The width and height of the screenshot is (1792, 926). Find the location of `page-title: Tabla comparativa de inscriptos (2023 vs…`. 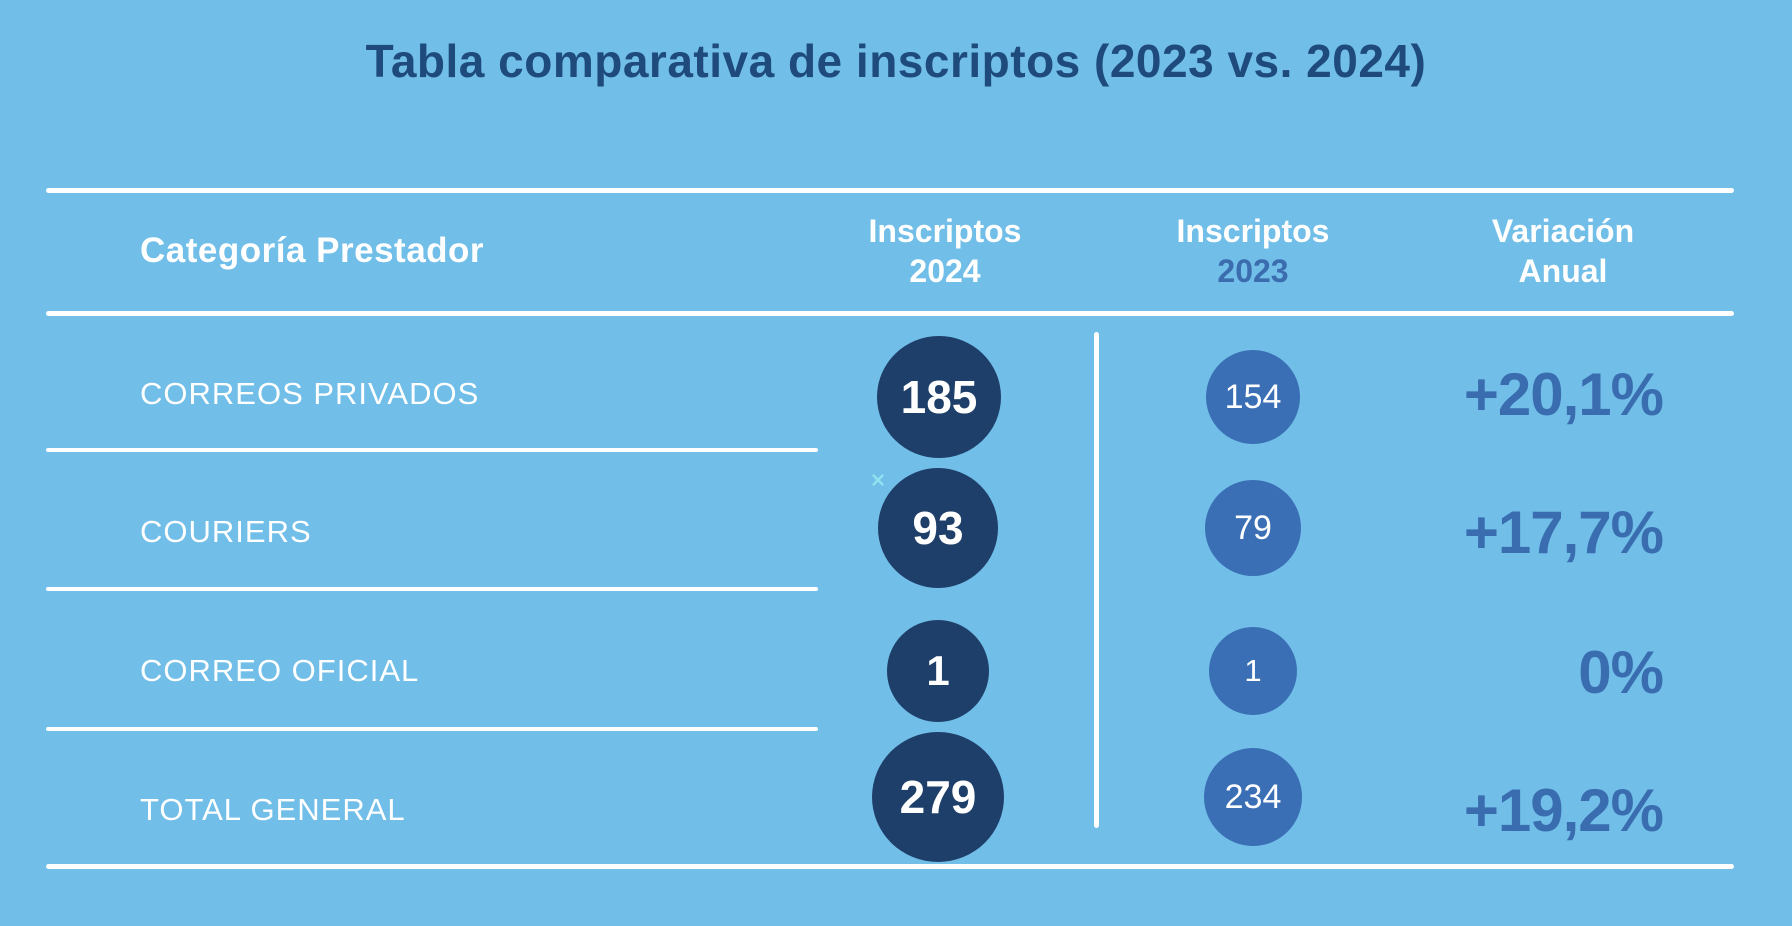

page-title: Tabla comparativa de inscriptos (2023 vs… is located at coordinates (896, 61).